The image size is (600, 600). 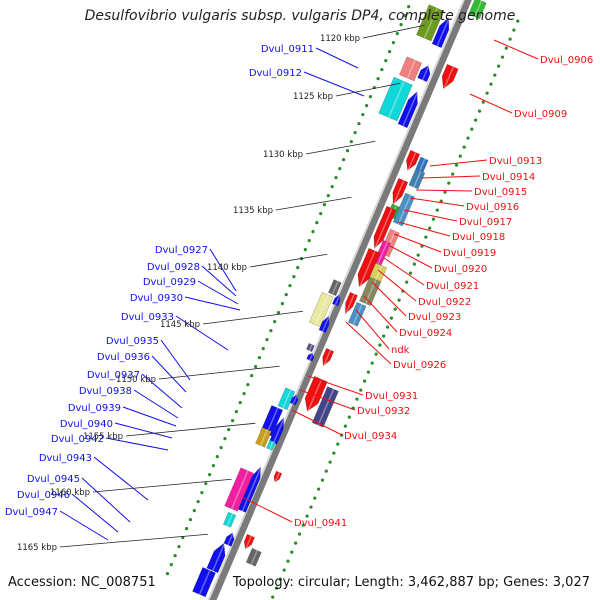 What do you see at coordinates (218, 292) in the screenshot?
I see `forward-label-leader` at bounding box center [218, 292].